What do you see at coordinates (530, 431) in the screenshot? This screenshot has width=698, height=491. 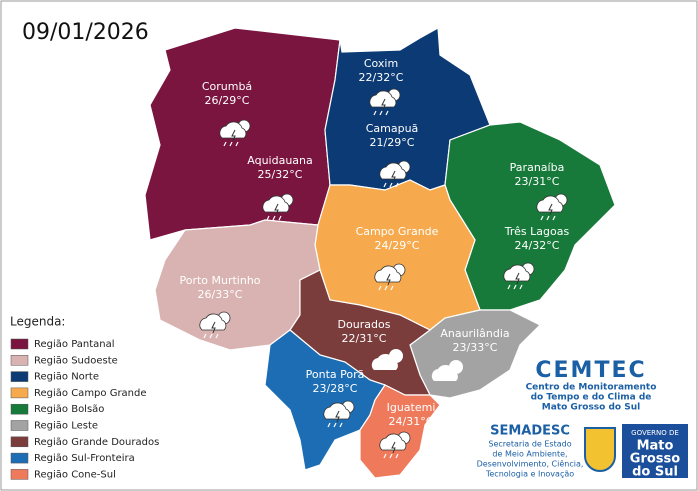 I see `semadesc: SEMADESC` at bounding box center [530, 431].